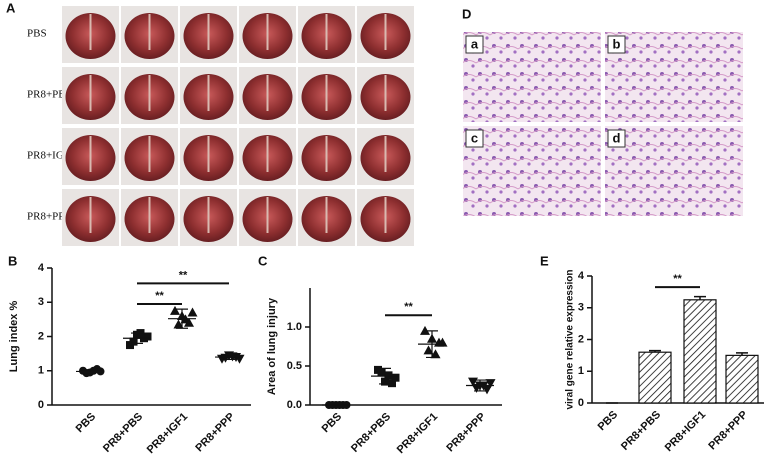  I want to click on y-axis-label: Lung index %, so click(14, 337).